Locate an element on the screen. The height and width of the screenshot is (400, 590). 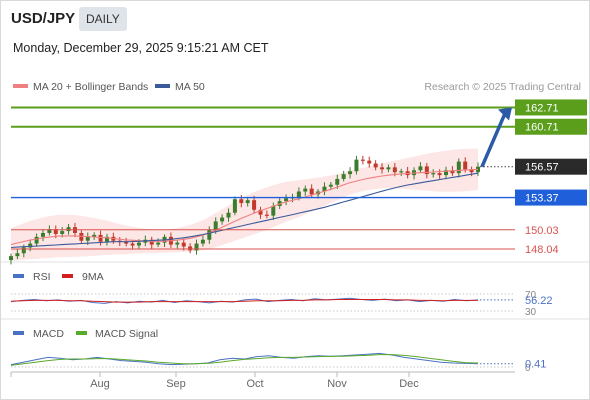
ma20-legend-label: MA 20 + Bollinger Bands is located at coordinates (90, 87).